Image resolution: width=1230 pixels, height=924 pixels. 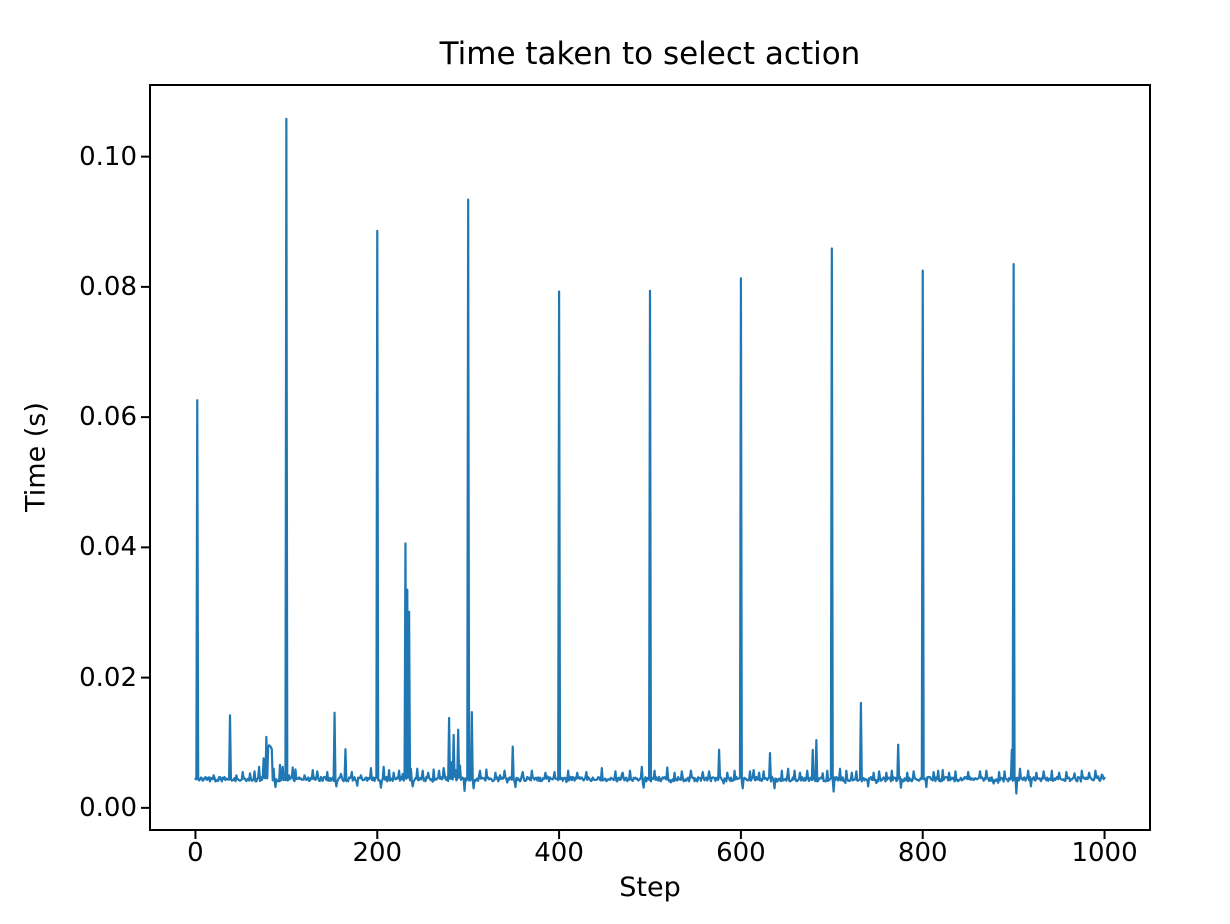 I want to click on chart-title: Time taken to select action, so click(x=650, y=54).